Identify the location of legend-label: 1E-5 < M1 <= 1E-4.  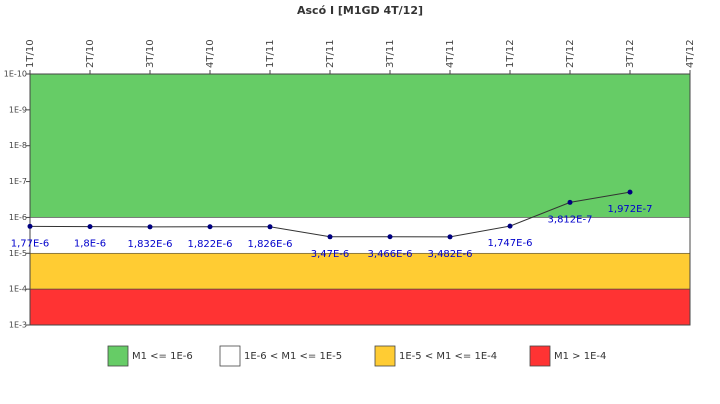
(448, 356).